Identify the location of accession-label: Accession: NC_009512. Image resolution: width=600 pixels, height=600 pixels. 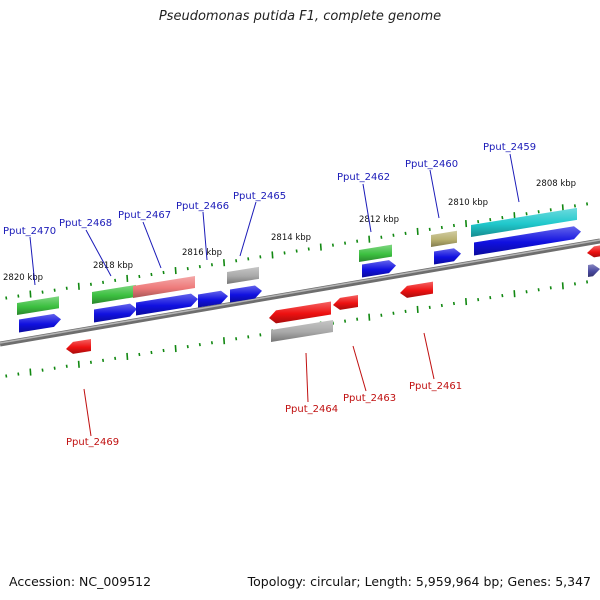
(80, 581).